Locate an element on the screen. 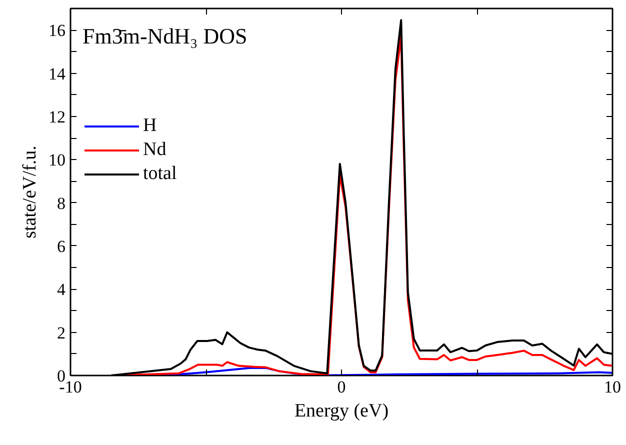 The width and height of the screenshot is (626, 445). y-tick-label: 10 is located at coordinates (57, 160).